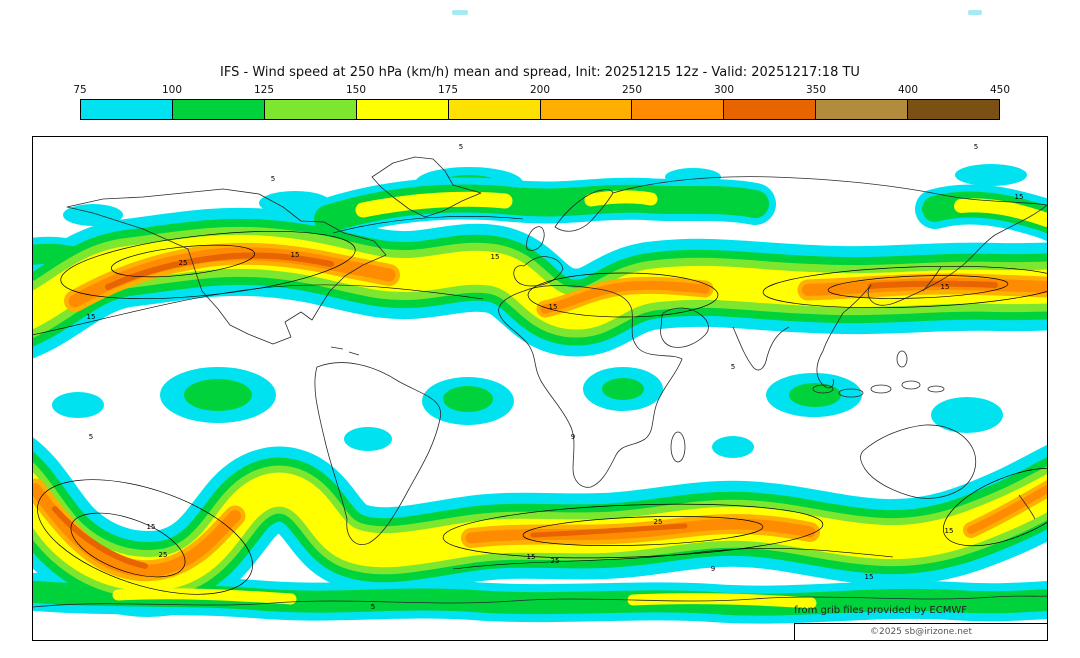 This screenshot has width=1080, height=658. I want to click on map-edge-artifact, so click(975, 12).